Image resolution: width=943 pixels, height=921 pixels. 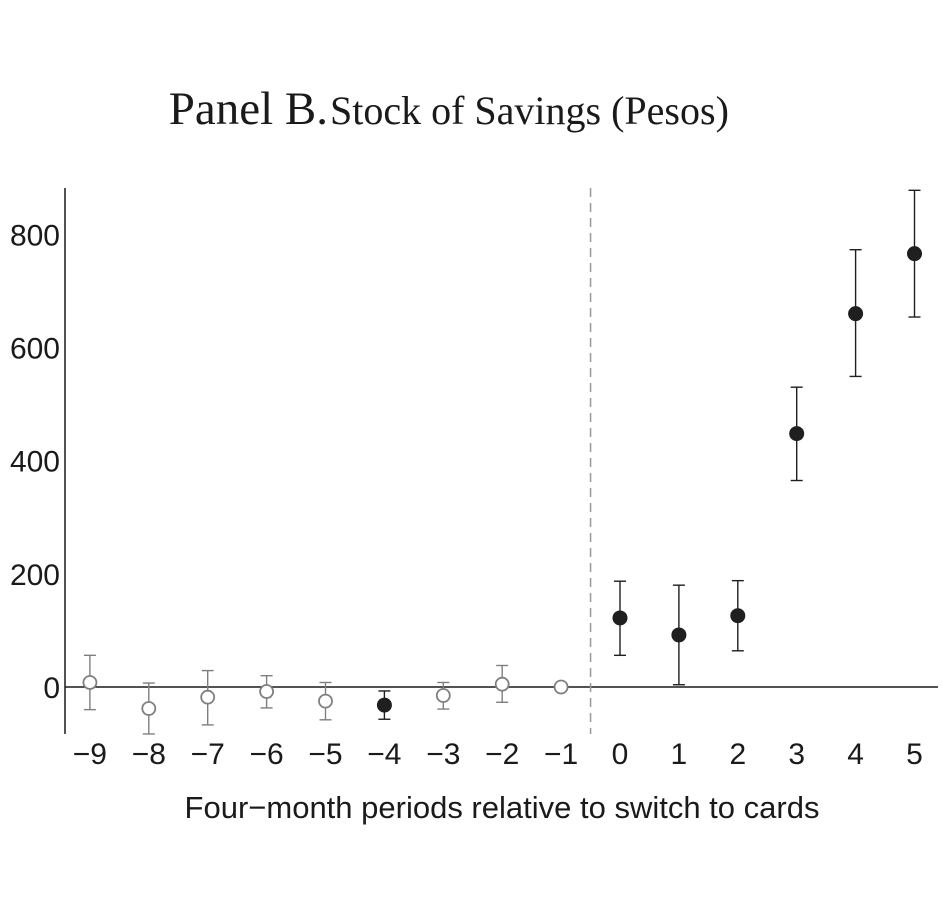 What do you see at coordinates (443, 754) in the screenshot?
I see `x-tick-label: −3` at bounding box center [443, 754].